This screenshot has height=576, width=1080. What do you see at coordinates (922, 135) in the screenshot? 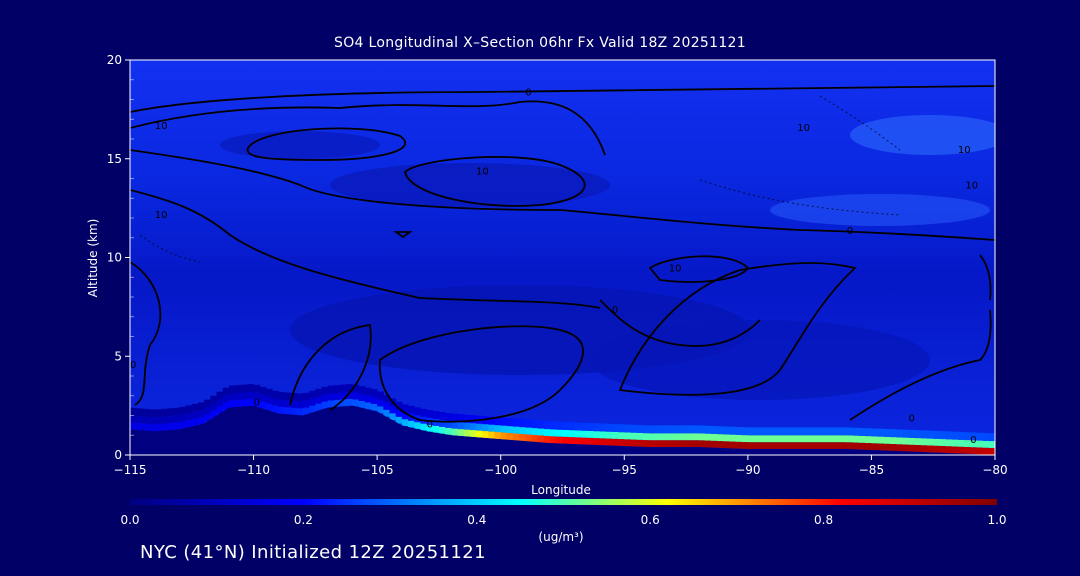
I see `field-high-patch-upper-right` at bounding box center [922, 135].